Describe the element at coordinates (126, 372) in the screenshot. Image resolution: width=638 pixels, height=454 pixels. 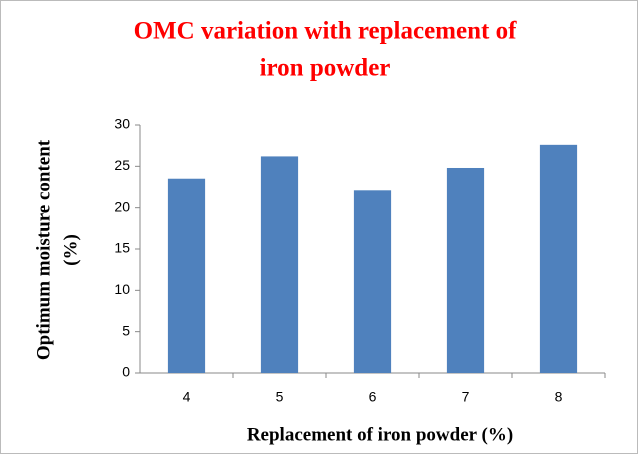
I see `y-tick-label: 0` at that location.